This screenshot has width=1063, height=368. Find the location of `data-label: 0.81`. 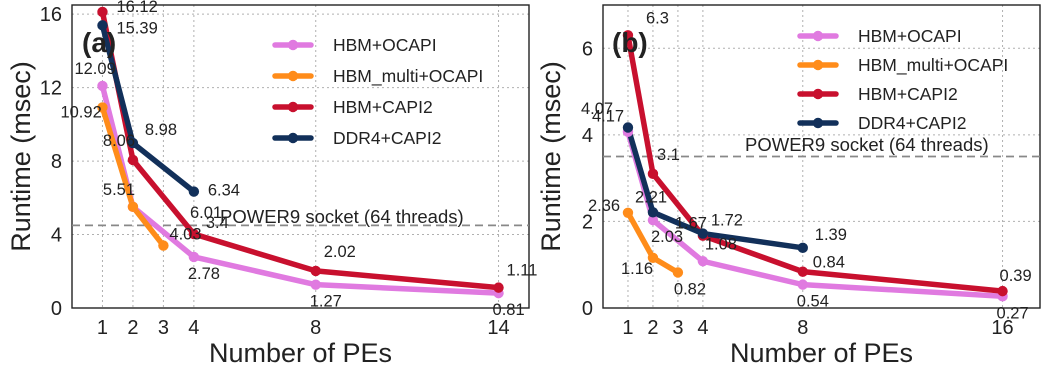

data-label: 0.81 is located at coordinates (509, 310).